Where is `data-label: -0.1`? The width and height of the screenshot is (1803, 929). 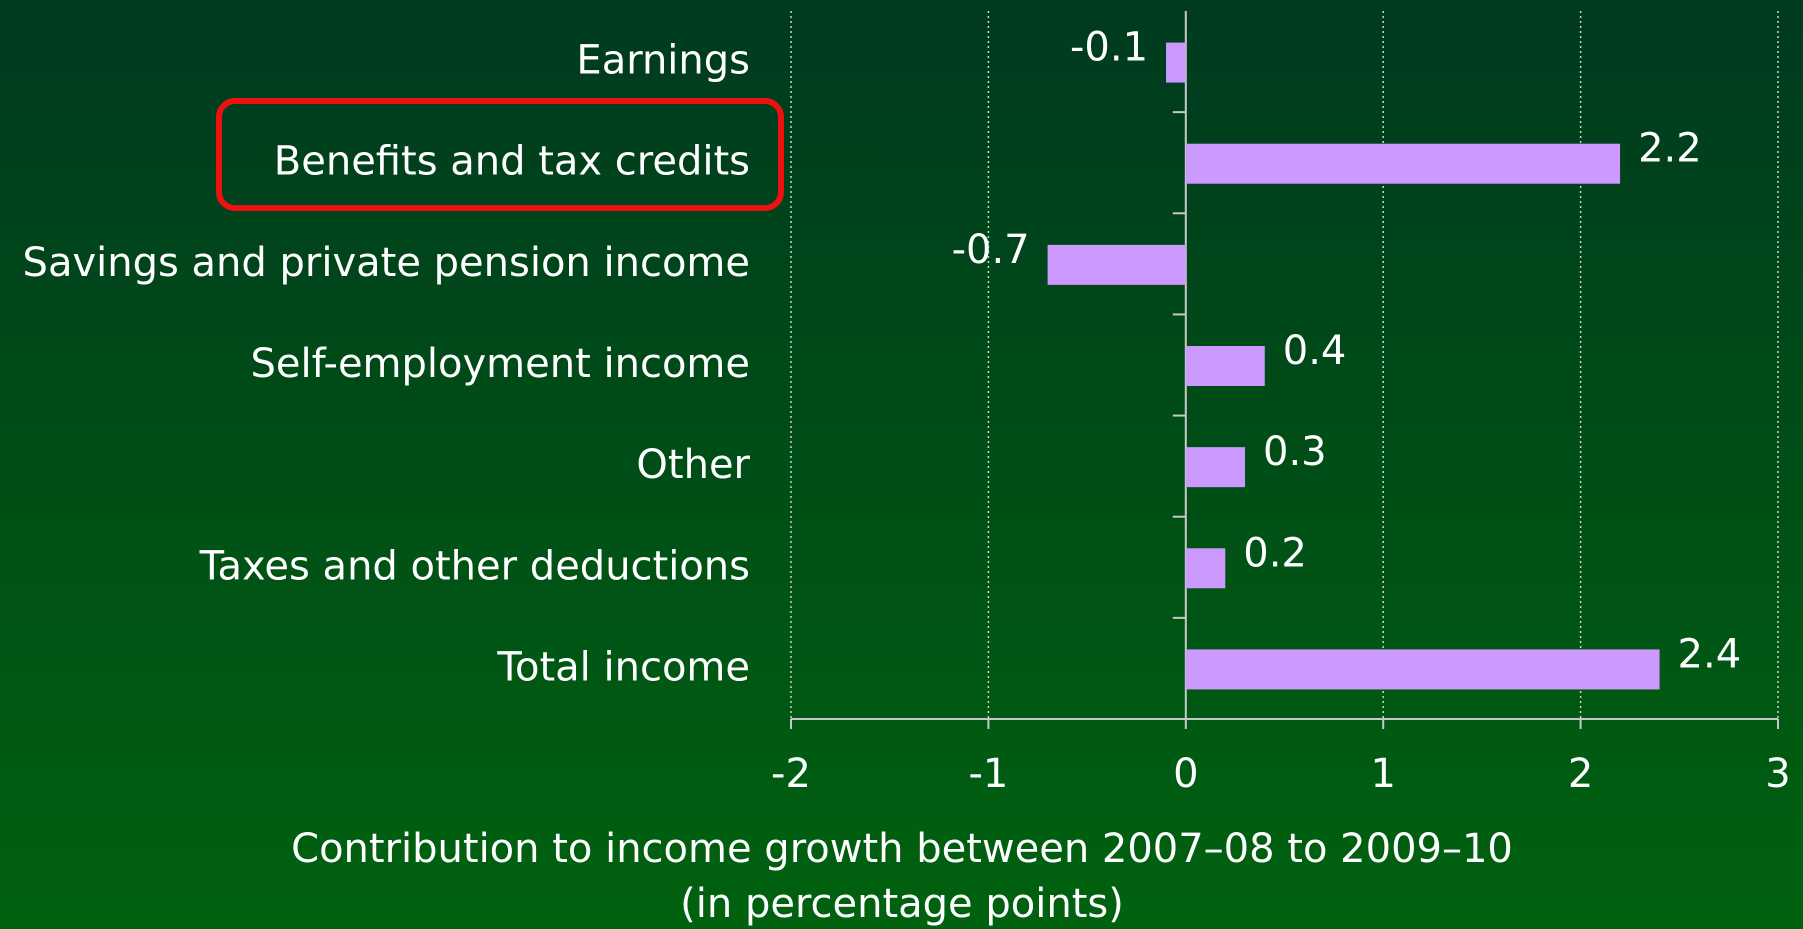
data-label: -0.1 is located at coordinates (1109, 48).